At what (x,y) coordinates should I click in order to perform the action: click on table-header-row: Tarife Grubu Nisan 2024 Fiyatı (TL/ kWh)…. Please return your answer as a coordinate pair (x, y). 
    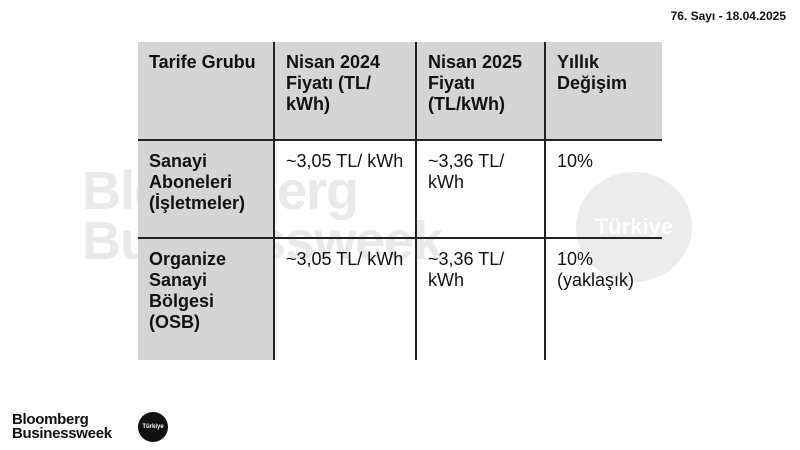
    Looking at the image, I should click on (400, 91).